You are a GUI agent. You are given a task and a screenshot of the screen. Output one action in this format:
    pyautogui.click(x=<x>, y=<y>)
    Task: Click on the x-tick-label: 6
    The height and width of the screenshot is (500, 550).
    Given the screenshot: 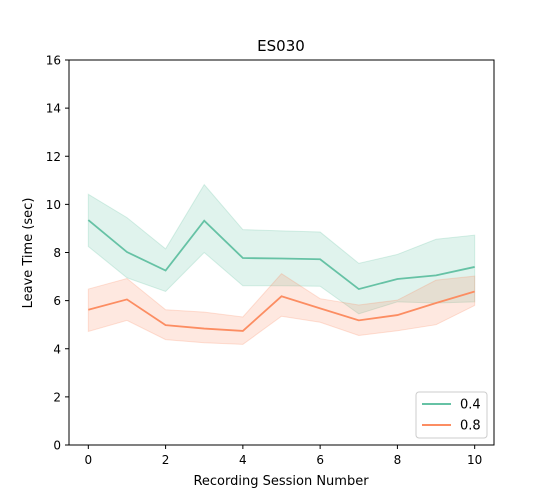 What is the action you would take?
    pyautogui.click(x=320, y=460)
    